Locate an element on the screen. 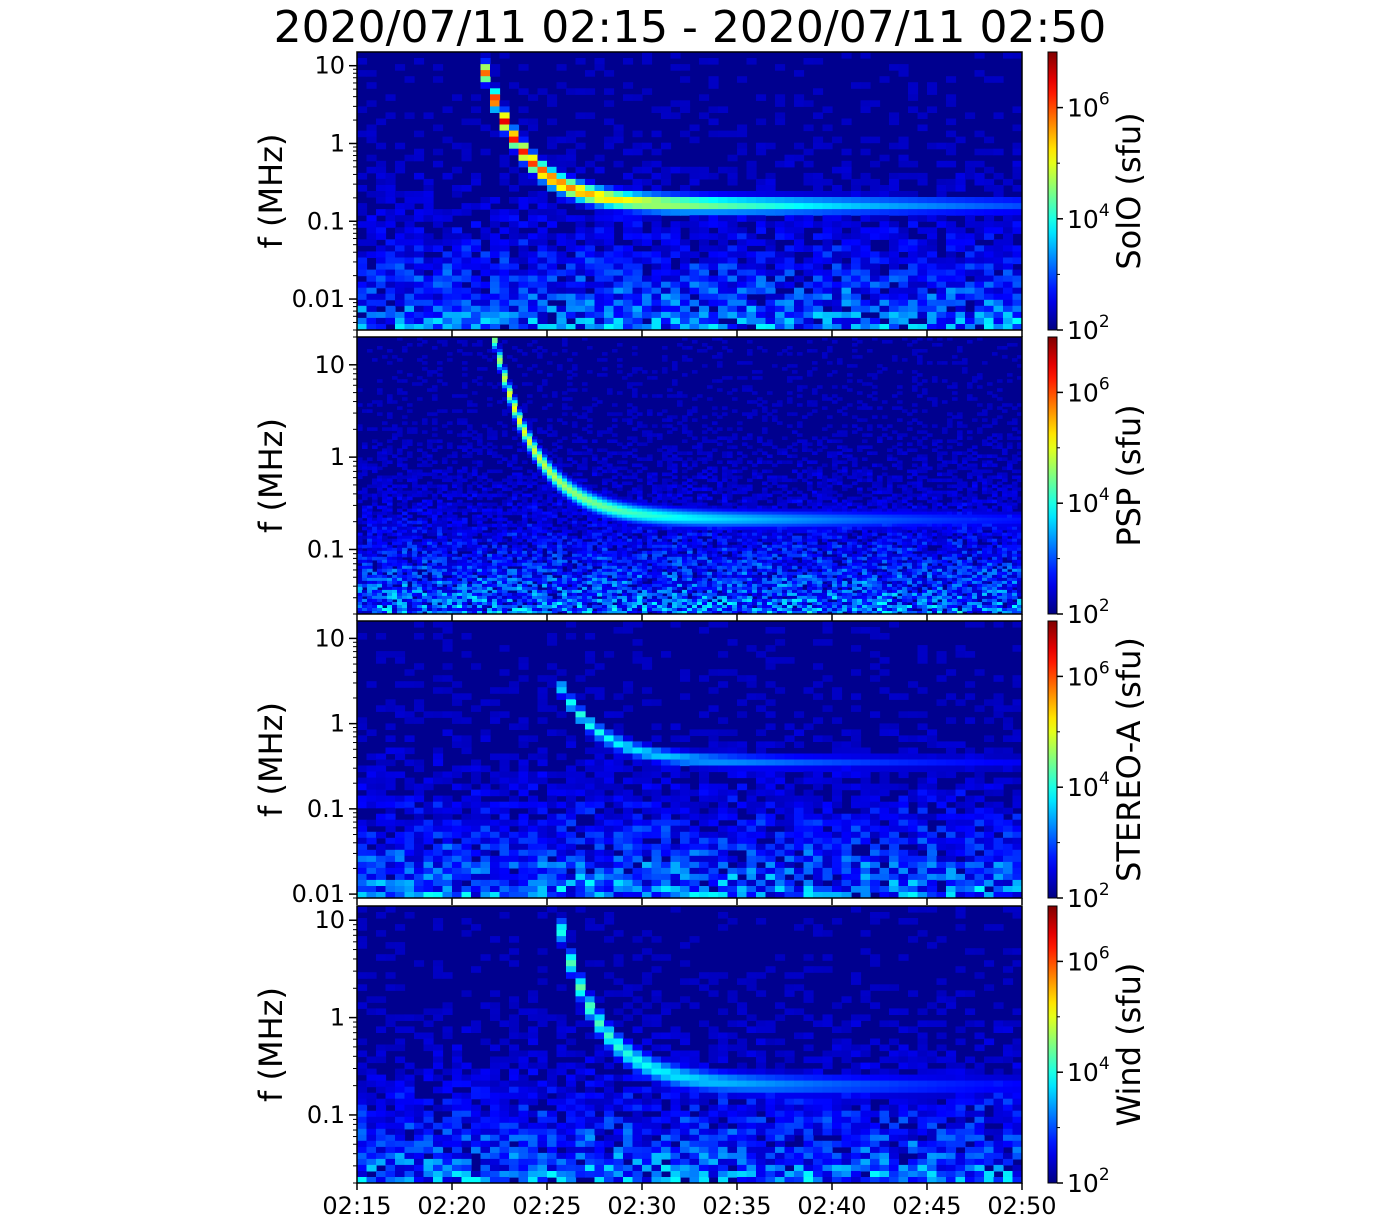  y-axis-wind: 0.1 1 10 is located at coordinates (332, 1045).